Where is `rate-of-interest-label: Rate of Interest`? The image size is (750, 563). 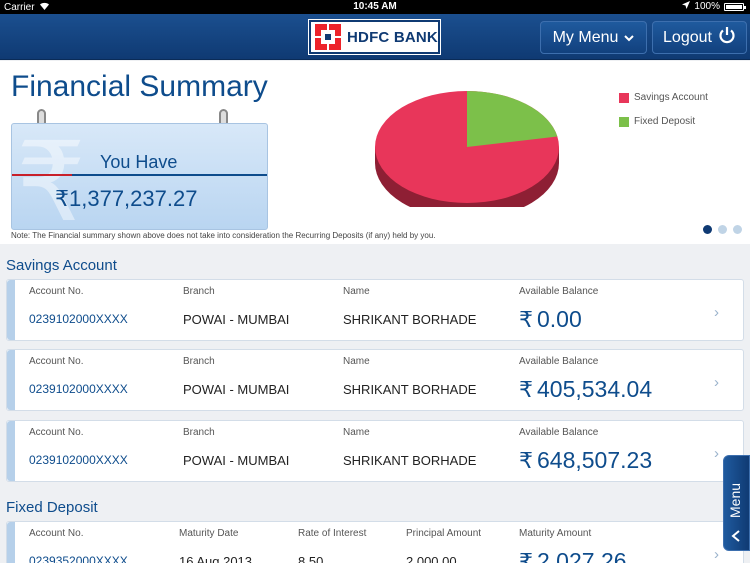 rate-of-interest-label: Rate of Interest is located at coordinates (332, 533).